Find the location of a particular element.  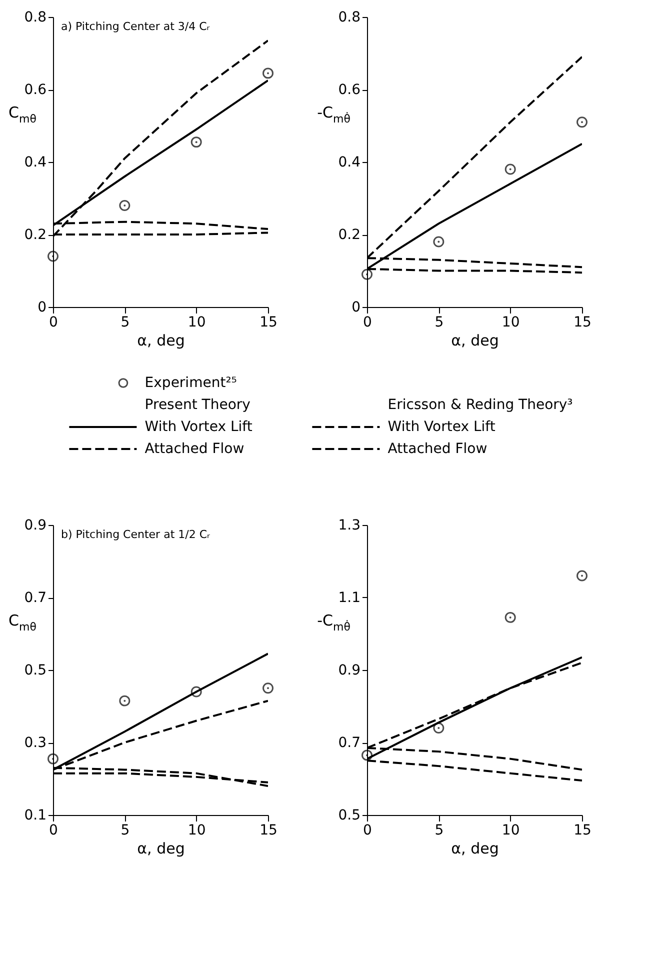

legend-label: Experiment²⁵ is located at coordinates (190, 383).